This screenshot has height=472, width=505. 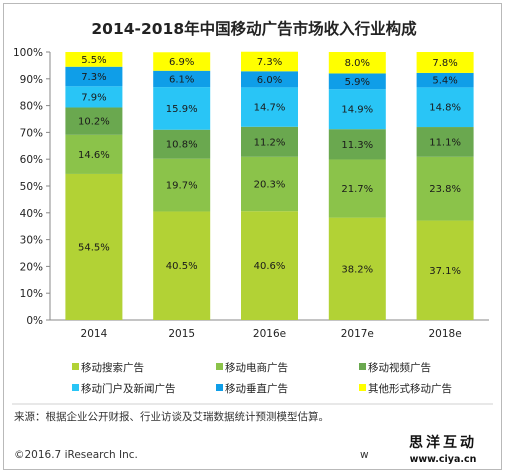 I want to click on data-label: 10.8%, so click(x=182, y=145).